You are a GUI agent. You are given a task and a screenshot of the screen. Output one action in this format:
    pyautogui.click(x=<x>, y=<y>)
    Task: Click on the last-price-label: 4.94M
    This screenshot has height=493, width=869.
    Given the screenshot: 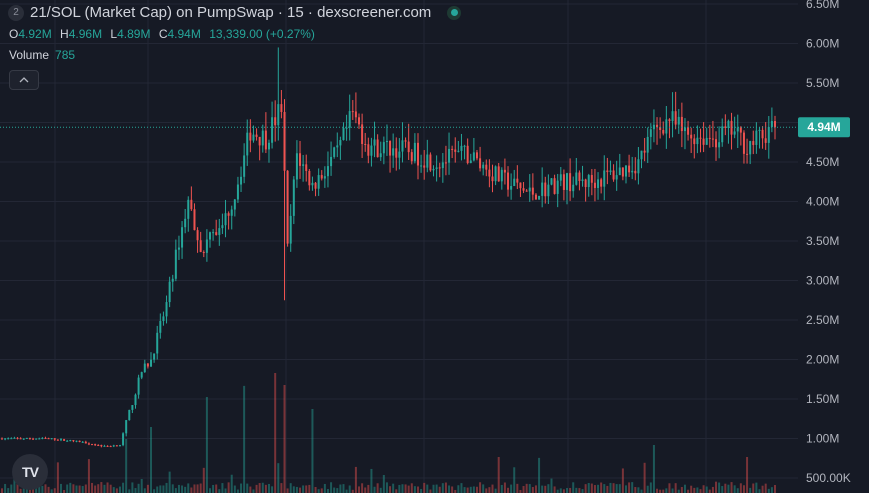 What is the action you would take?
    pyautogui.click(x=823, y=127)
    